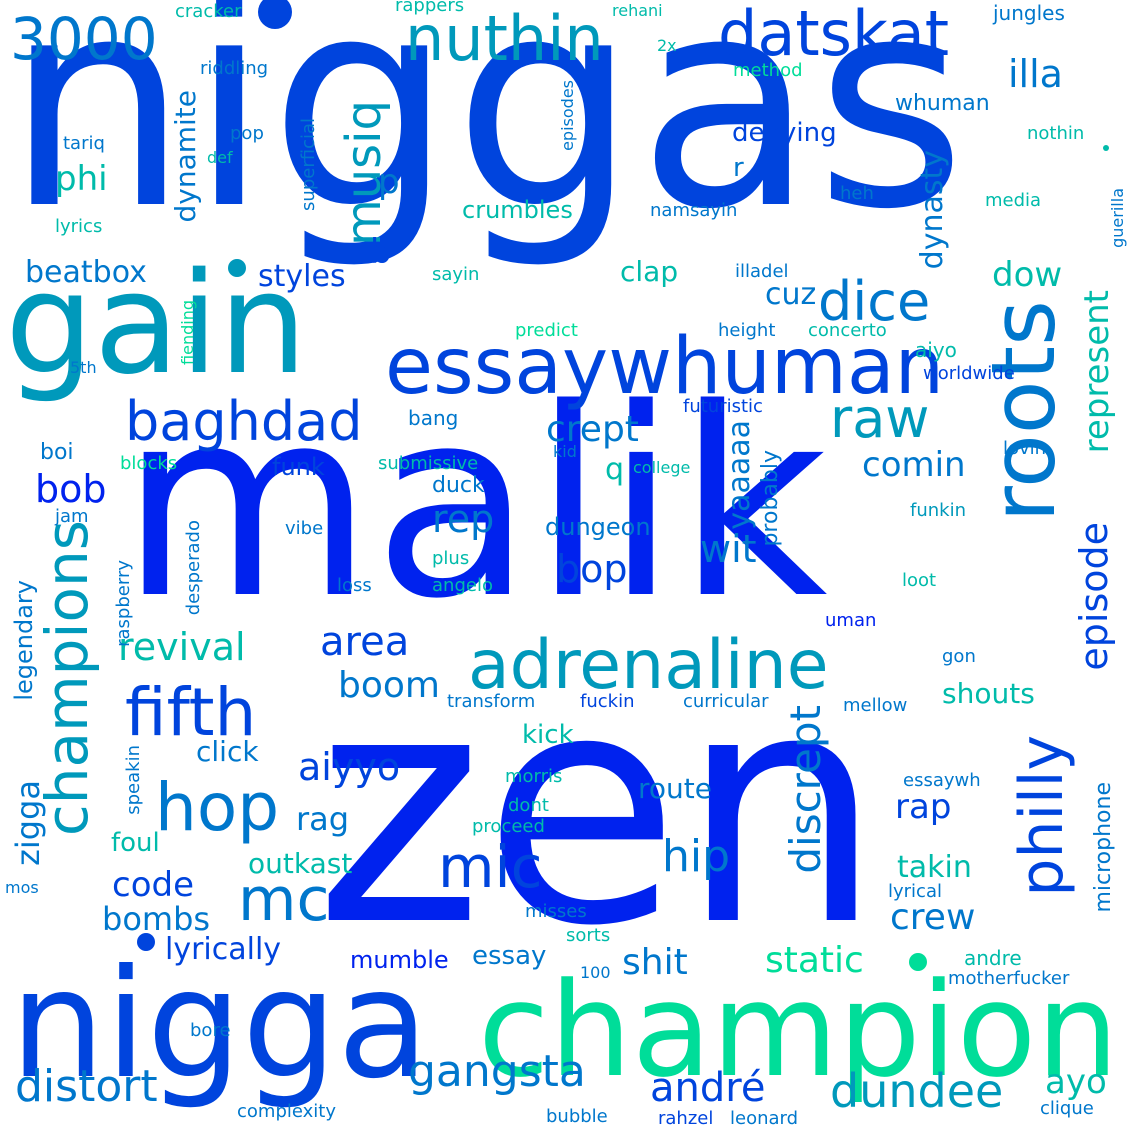 This screenshot has height=1132, width=1132. Describe the element at coordinates (1056, 133) in the screenshot. I see `word-nothin: nothin` at that location.